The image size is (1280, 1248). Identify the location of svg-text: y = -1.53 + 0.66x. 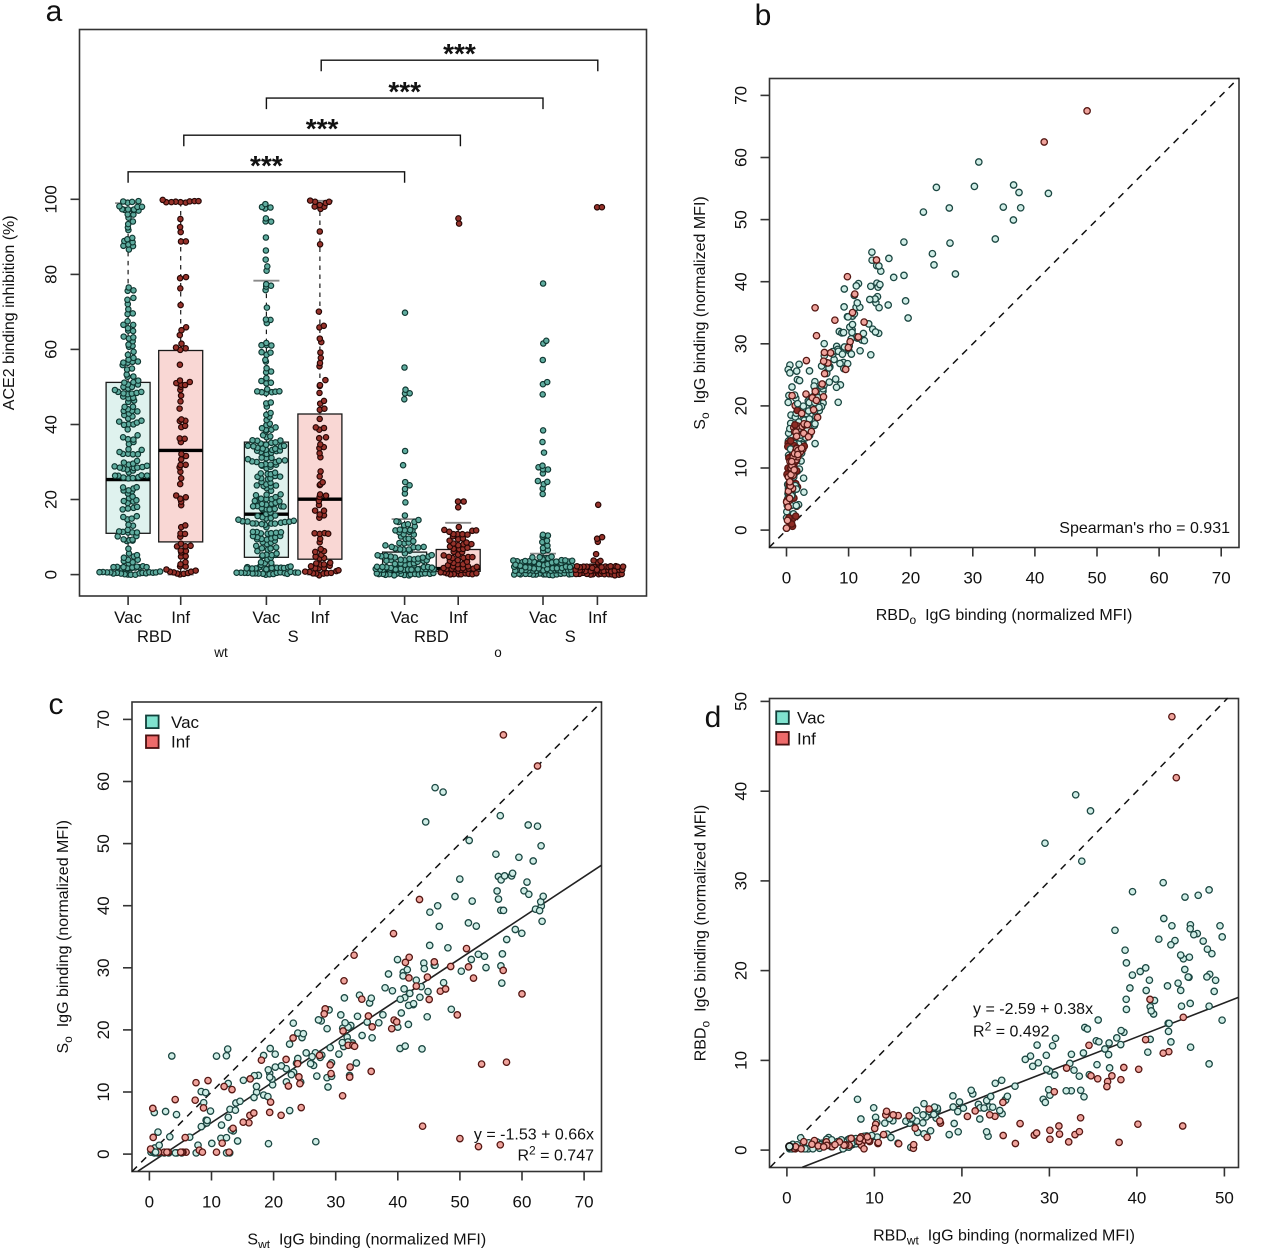
(534, 1134).